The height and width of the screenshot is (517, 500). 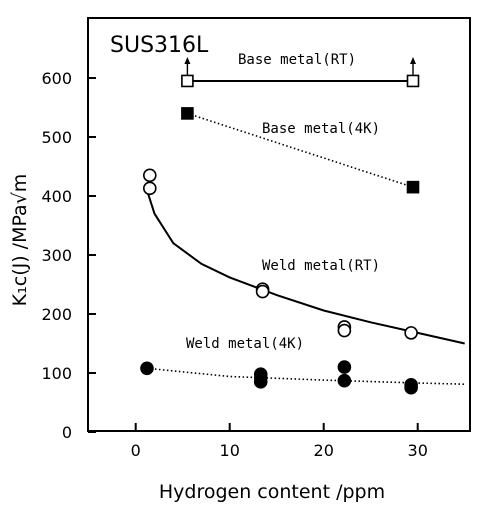 What do you see at coordinates (321, 266) in the screenshot?
I see `weld-metal-rt-label: Weld metal(RT)` at bounding box center [321, 266].